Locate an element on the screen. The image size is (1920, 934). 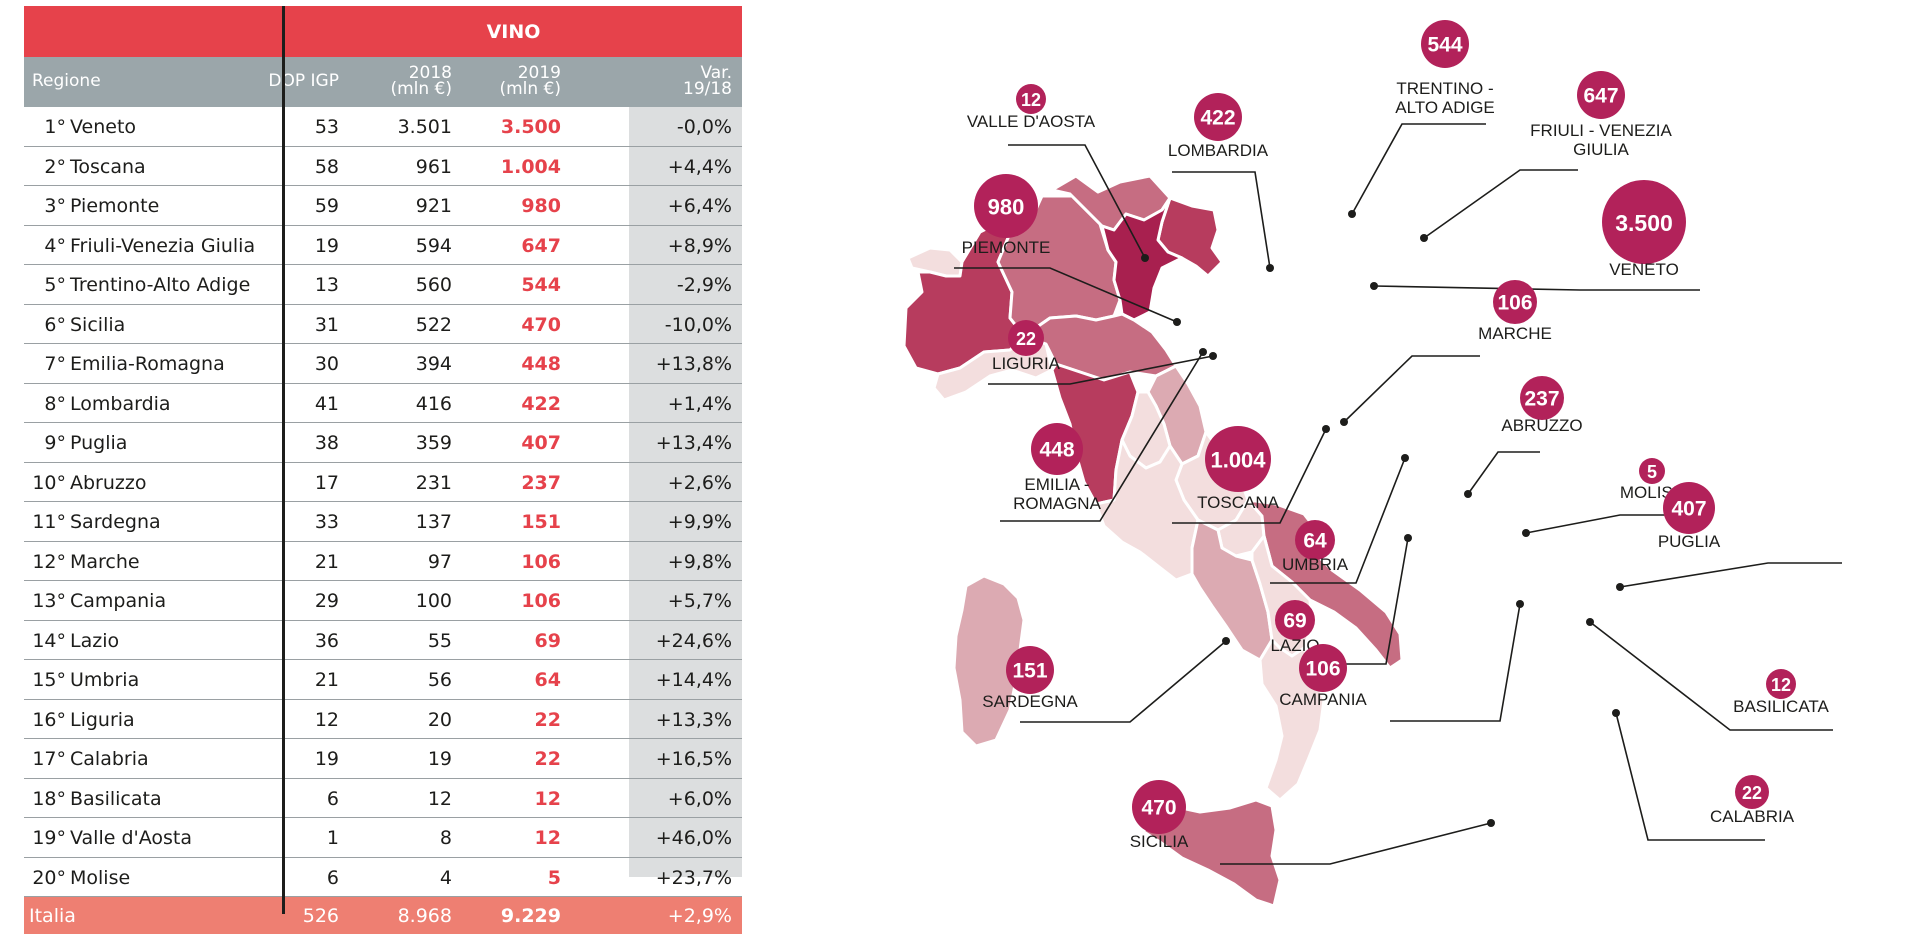
map-callout-liguria: 22 LIGURIA is located at coordinates (1102, 352).